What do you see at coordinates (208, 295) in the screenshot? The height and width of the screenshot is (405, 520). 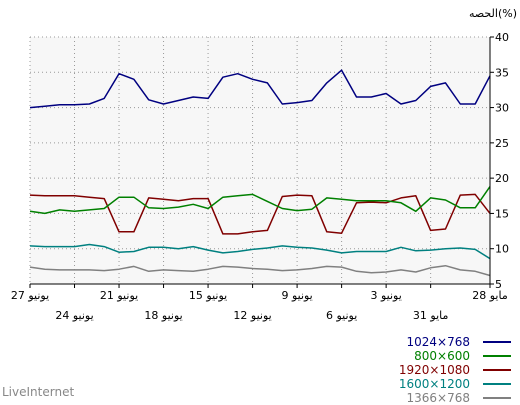 I see `x-tick-label: 15 يونيو` at bounding box center [208, 295].